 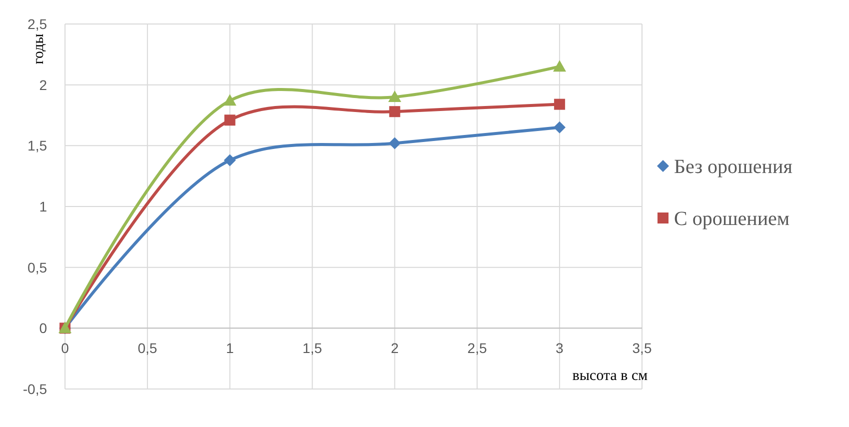 What do you see at coordinates (732, 219) in the screenshot?
I see `legend-label: С орошением` at bounding box center [732, 219].